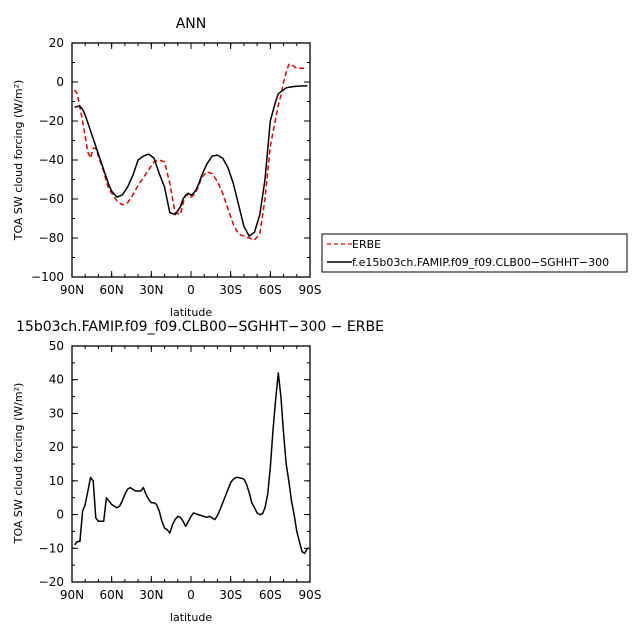 The height and width of the screenshot is (637, 637). What do you see at coordinates (270, 595) in the screenshot?
I see `bottom-x-tick-label: 60S` at bounding box center [270, 595].